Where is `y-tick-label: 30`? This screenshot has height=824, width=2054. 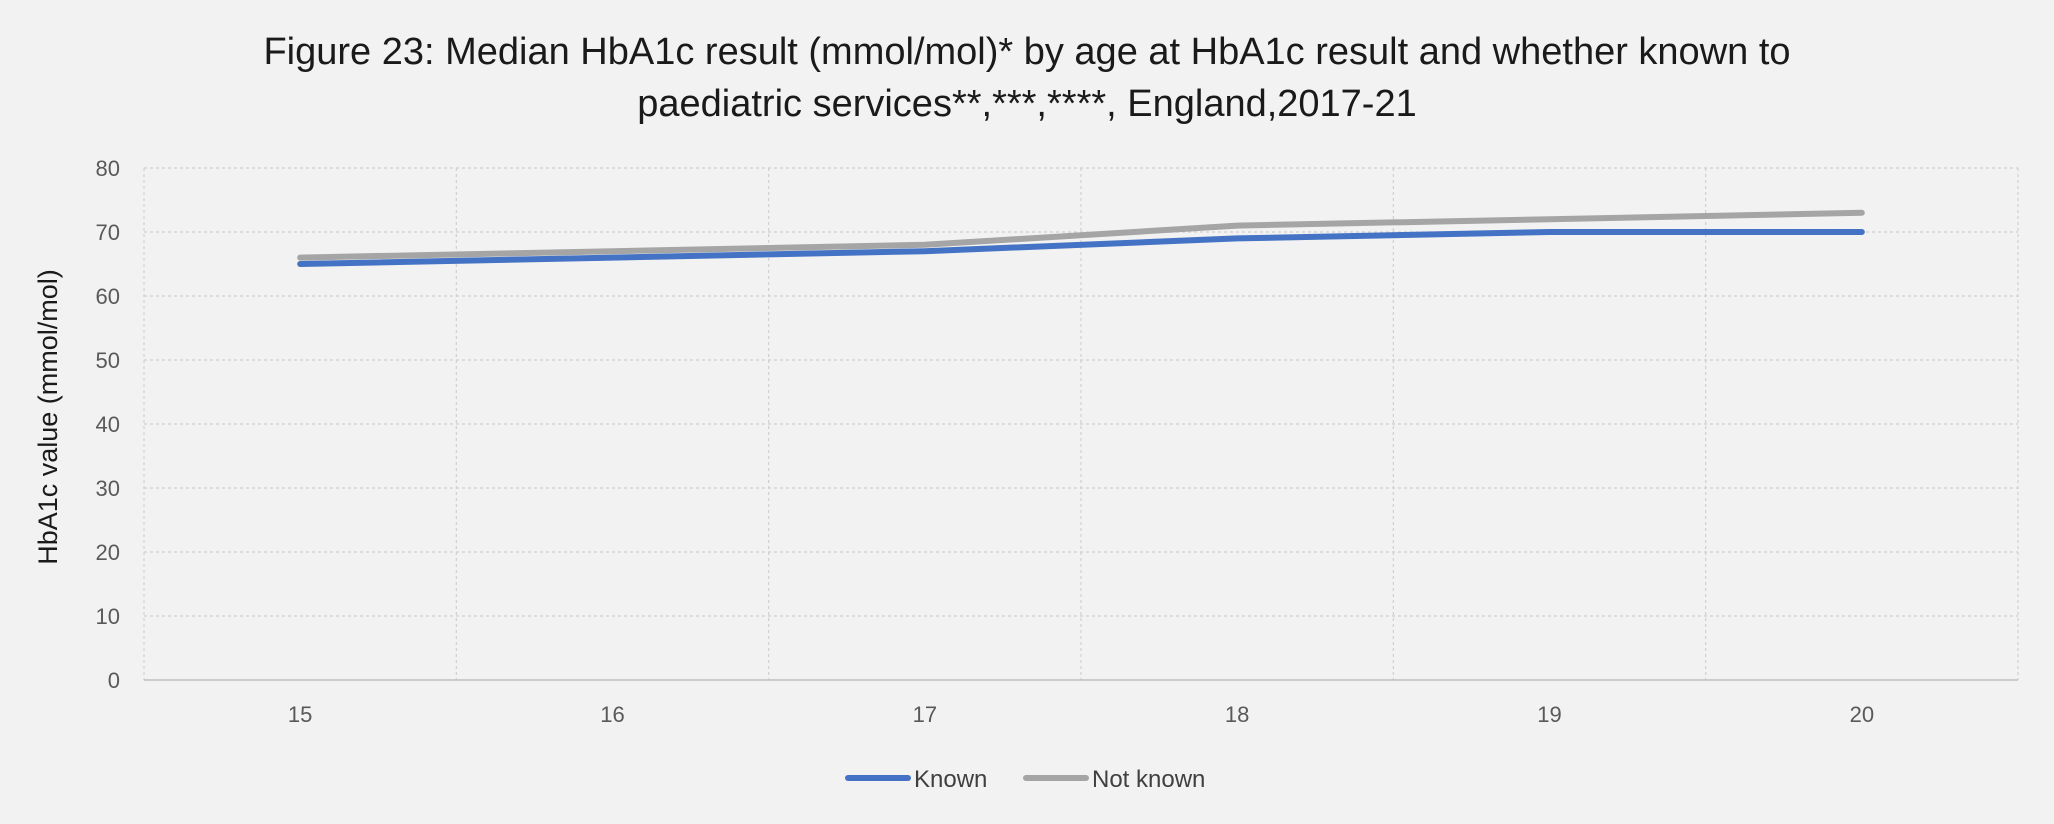 y-tick-label: 30 is located at coordinates (108, 488).